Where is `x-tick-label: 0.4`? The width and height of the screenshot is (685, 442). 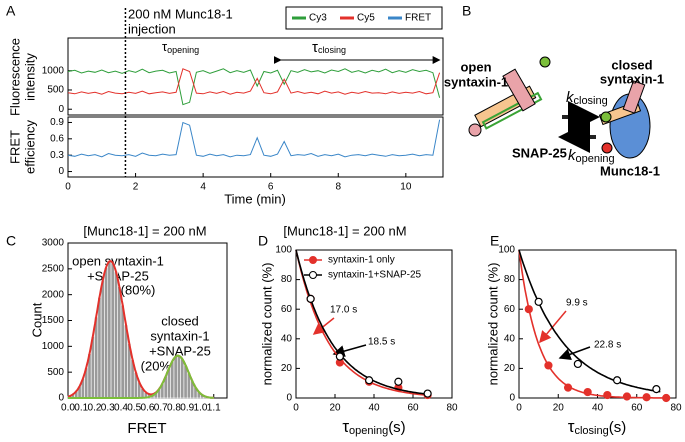
x-tick-label: 0.4 is located at coordinates (121, 408).